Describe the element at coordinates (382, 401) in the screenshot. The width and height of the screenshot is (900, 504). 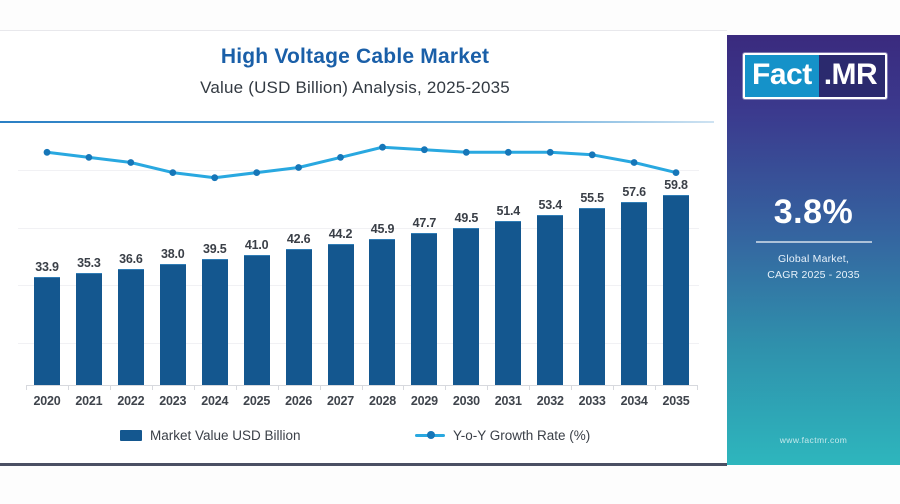
I see `x-axis-label: 2028` at that location.